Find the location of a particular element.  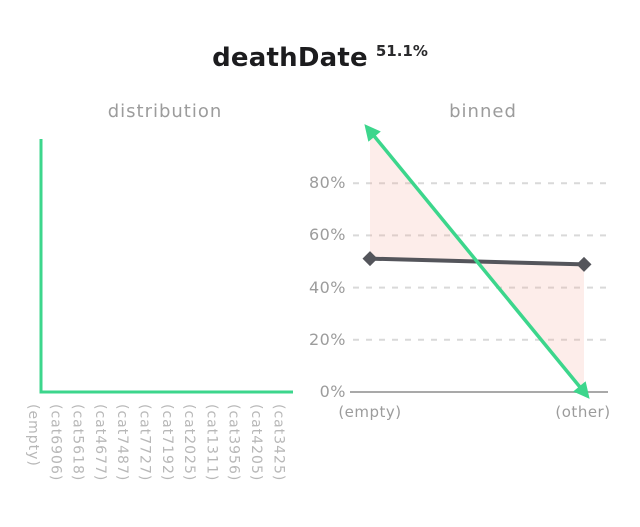

distribution-chart-title: distribution is located at coordinates (165, 111).